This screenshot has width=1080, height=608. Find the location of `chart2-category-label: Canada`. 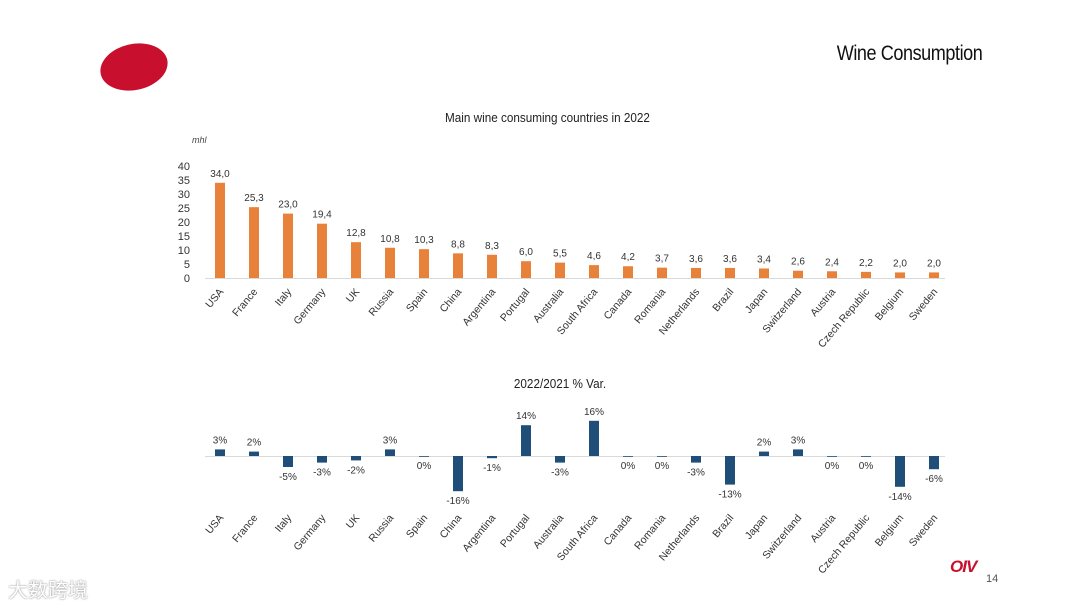

chart2-category-label: Canada is located at coordinates (617, 530).